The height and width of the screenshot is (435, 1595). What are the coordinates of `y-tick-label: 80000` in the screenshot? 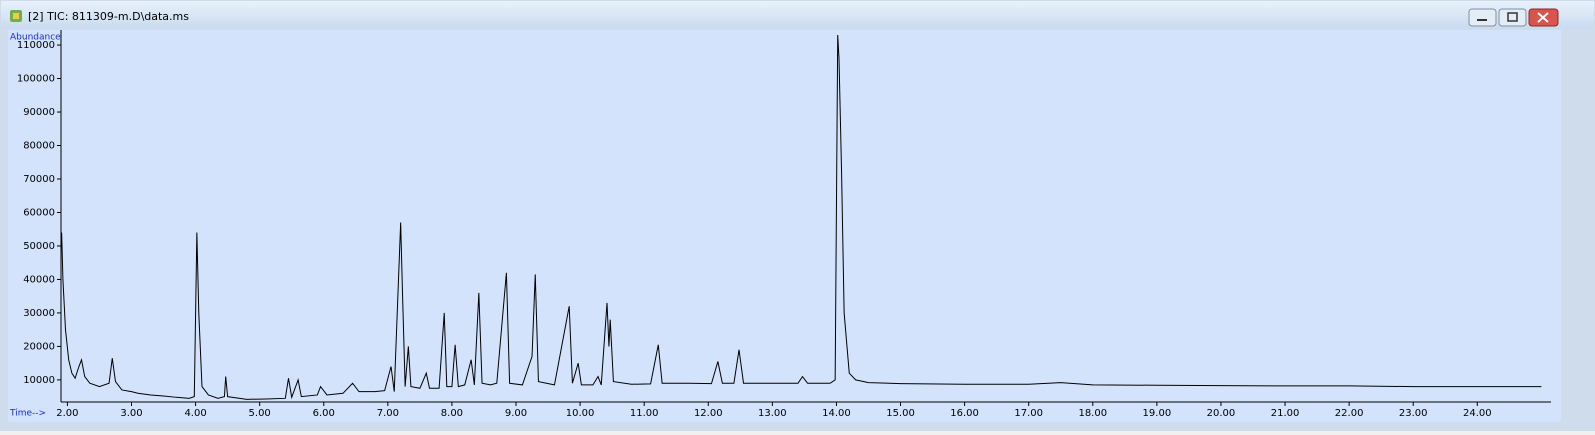 It's located at (39, 146).